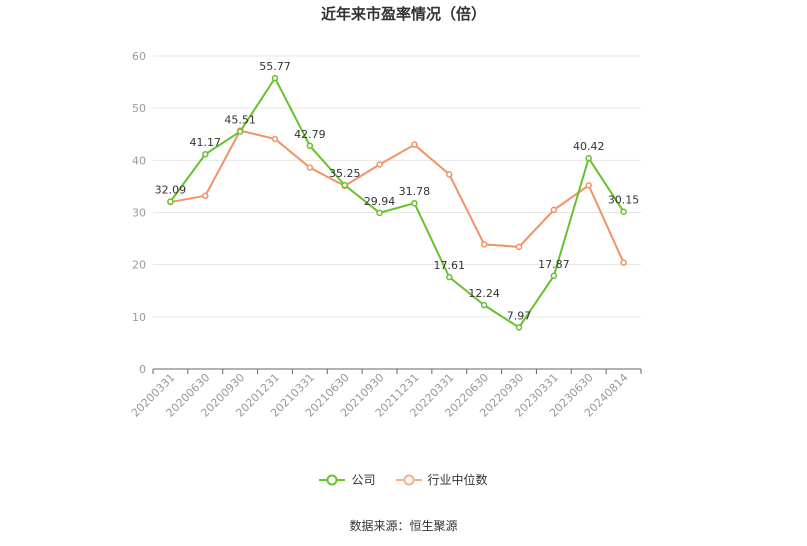  What do you see at coordinates (624, 200) in the screenshot?
I see `data-label: 30.15` at bounding box center [624, 200].